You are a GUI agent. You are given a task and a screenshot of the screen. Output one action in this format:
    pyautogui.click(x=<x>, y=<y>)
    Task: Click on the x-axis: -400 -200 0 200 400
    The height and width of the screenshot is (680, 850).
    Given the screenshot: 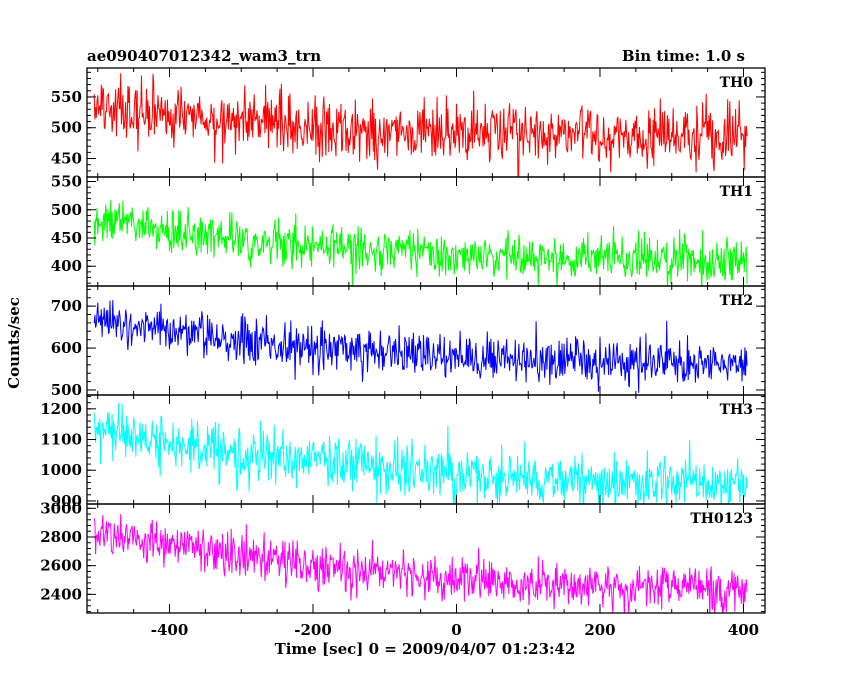 What is the action you would take?
    pyautogui.click(x=455, y=630)
    